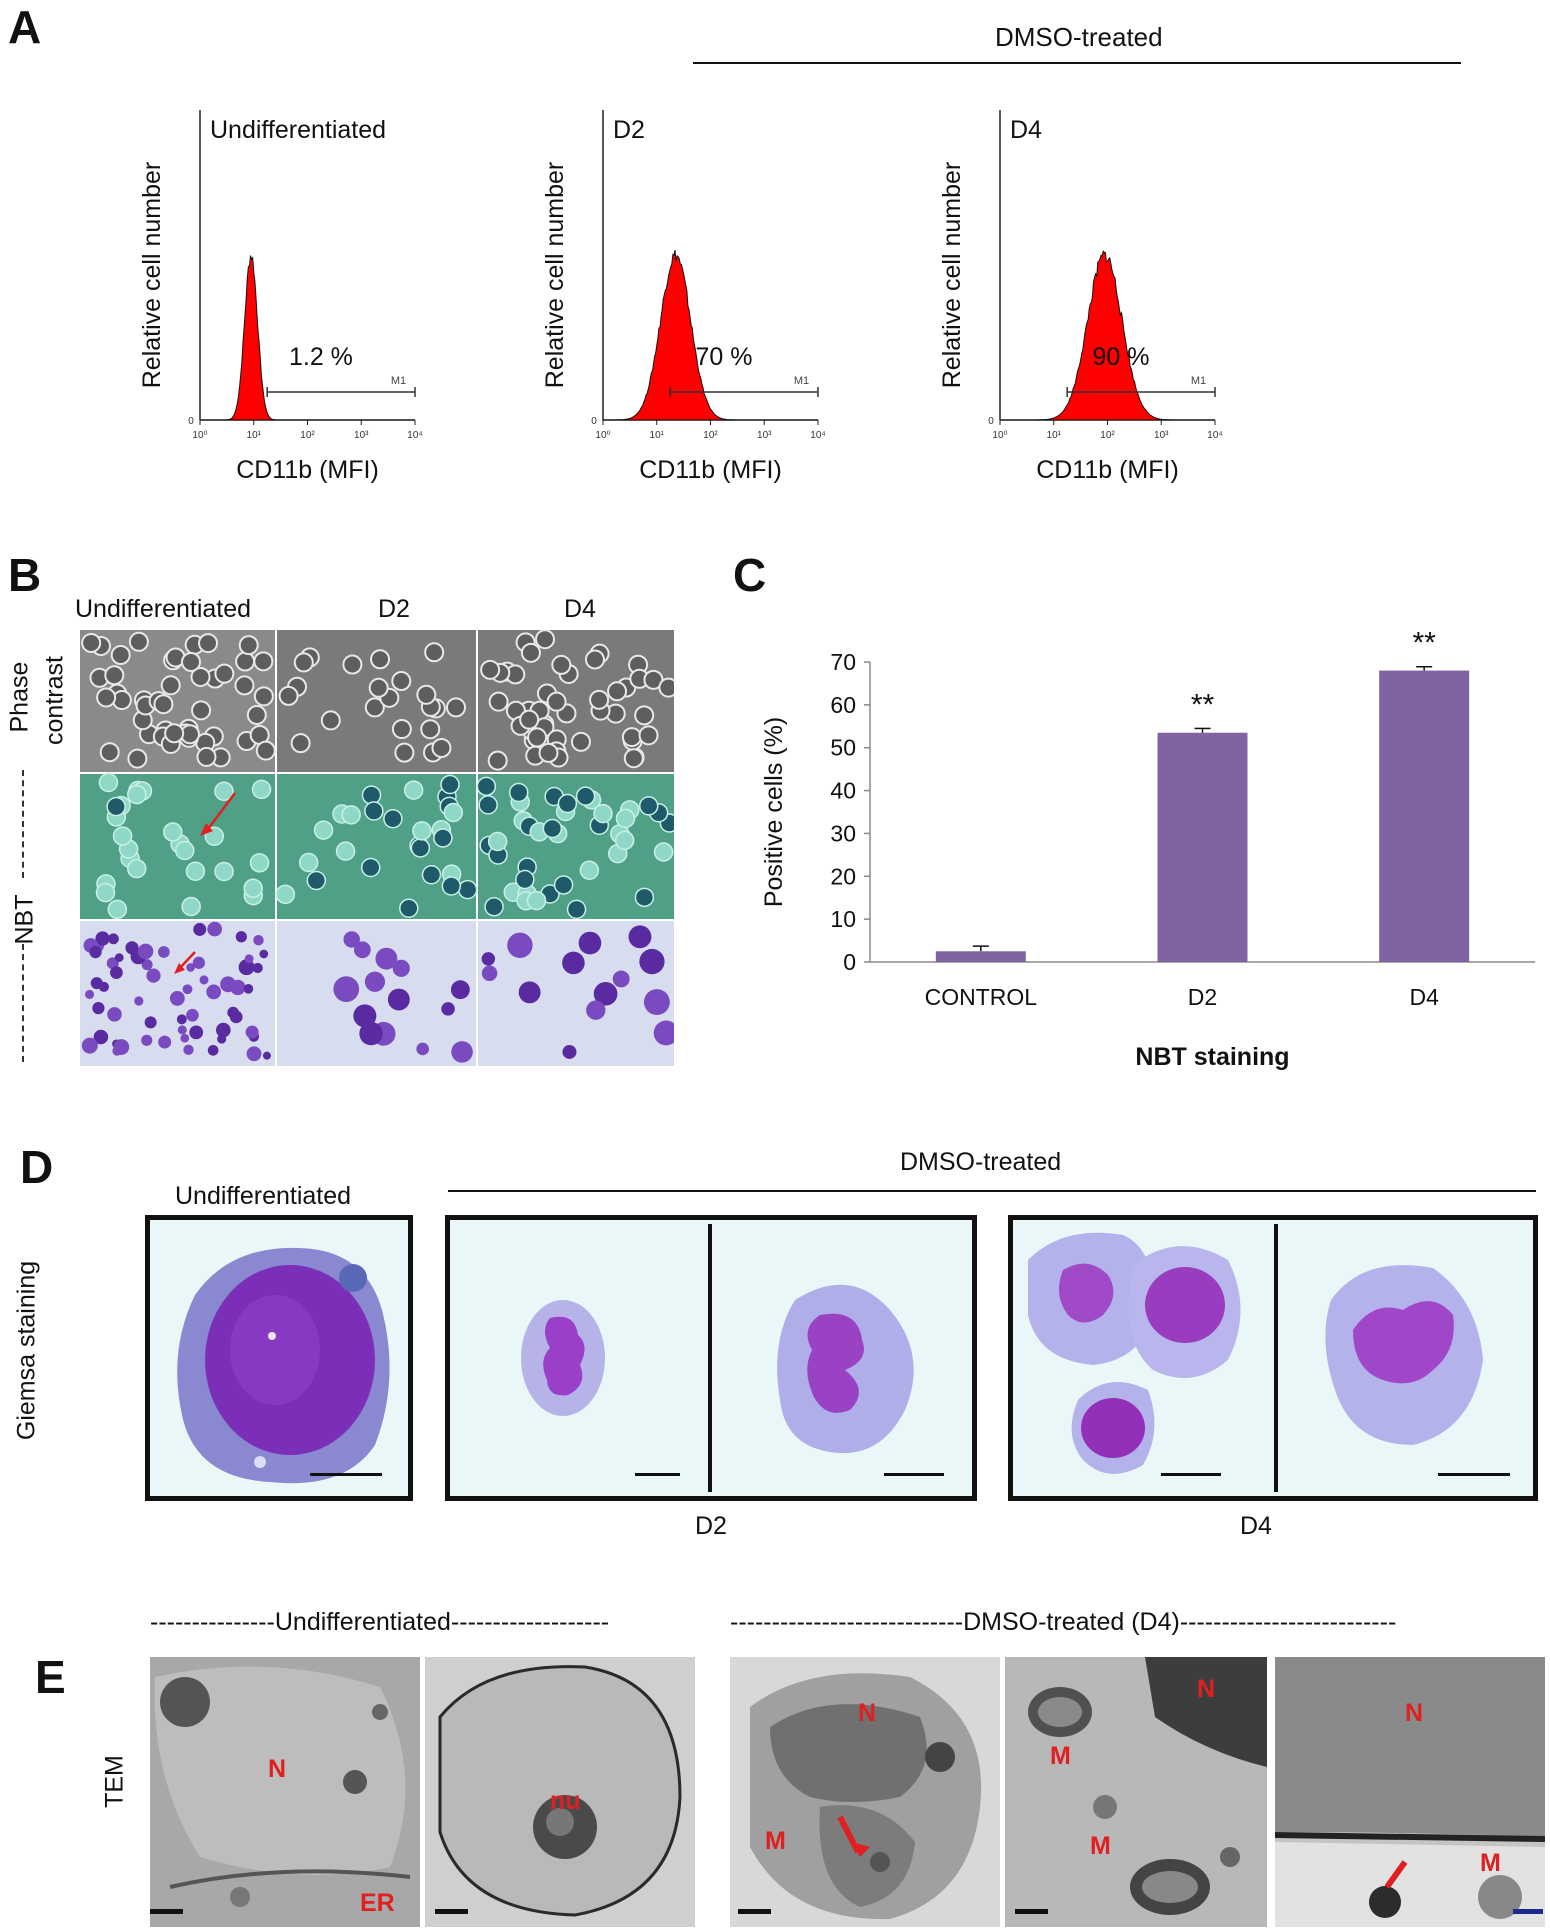 Image resolution: width=1550 pixels, height=1932 pixels. I want to click on bar-chart-bar, so click(1202, 847).